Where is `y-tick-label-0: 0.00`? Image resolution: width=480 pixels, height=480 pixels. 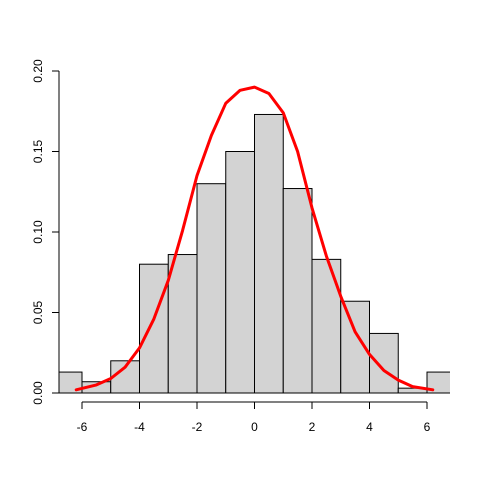
y-tick-label-0: 0.00 is located at coordinates (38, 393).